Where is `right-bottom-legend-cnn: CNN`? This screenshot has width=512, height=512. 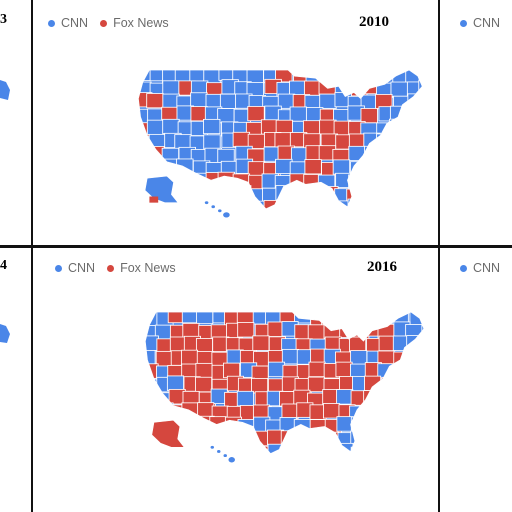
right-bottom-legend-cnn: CNN is located at coordinates (487, 268).